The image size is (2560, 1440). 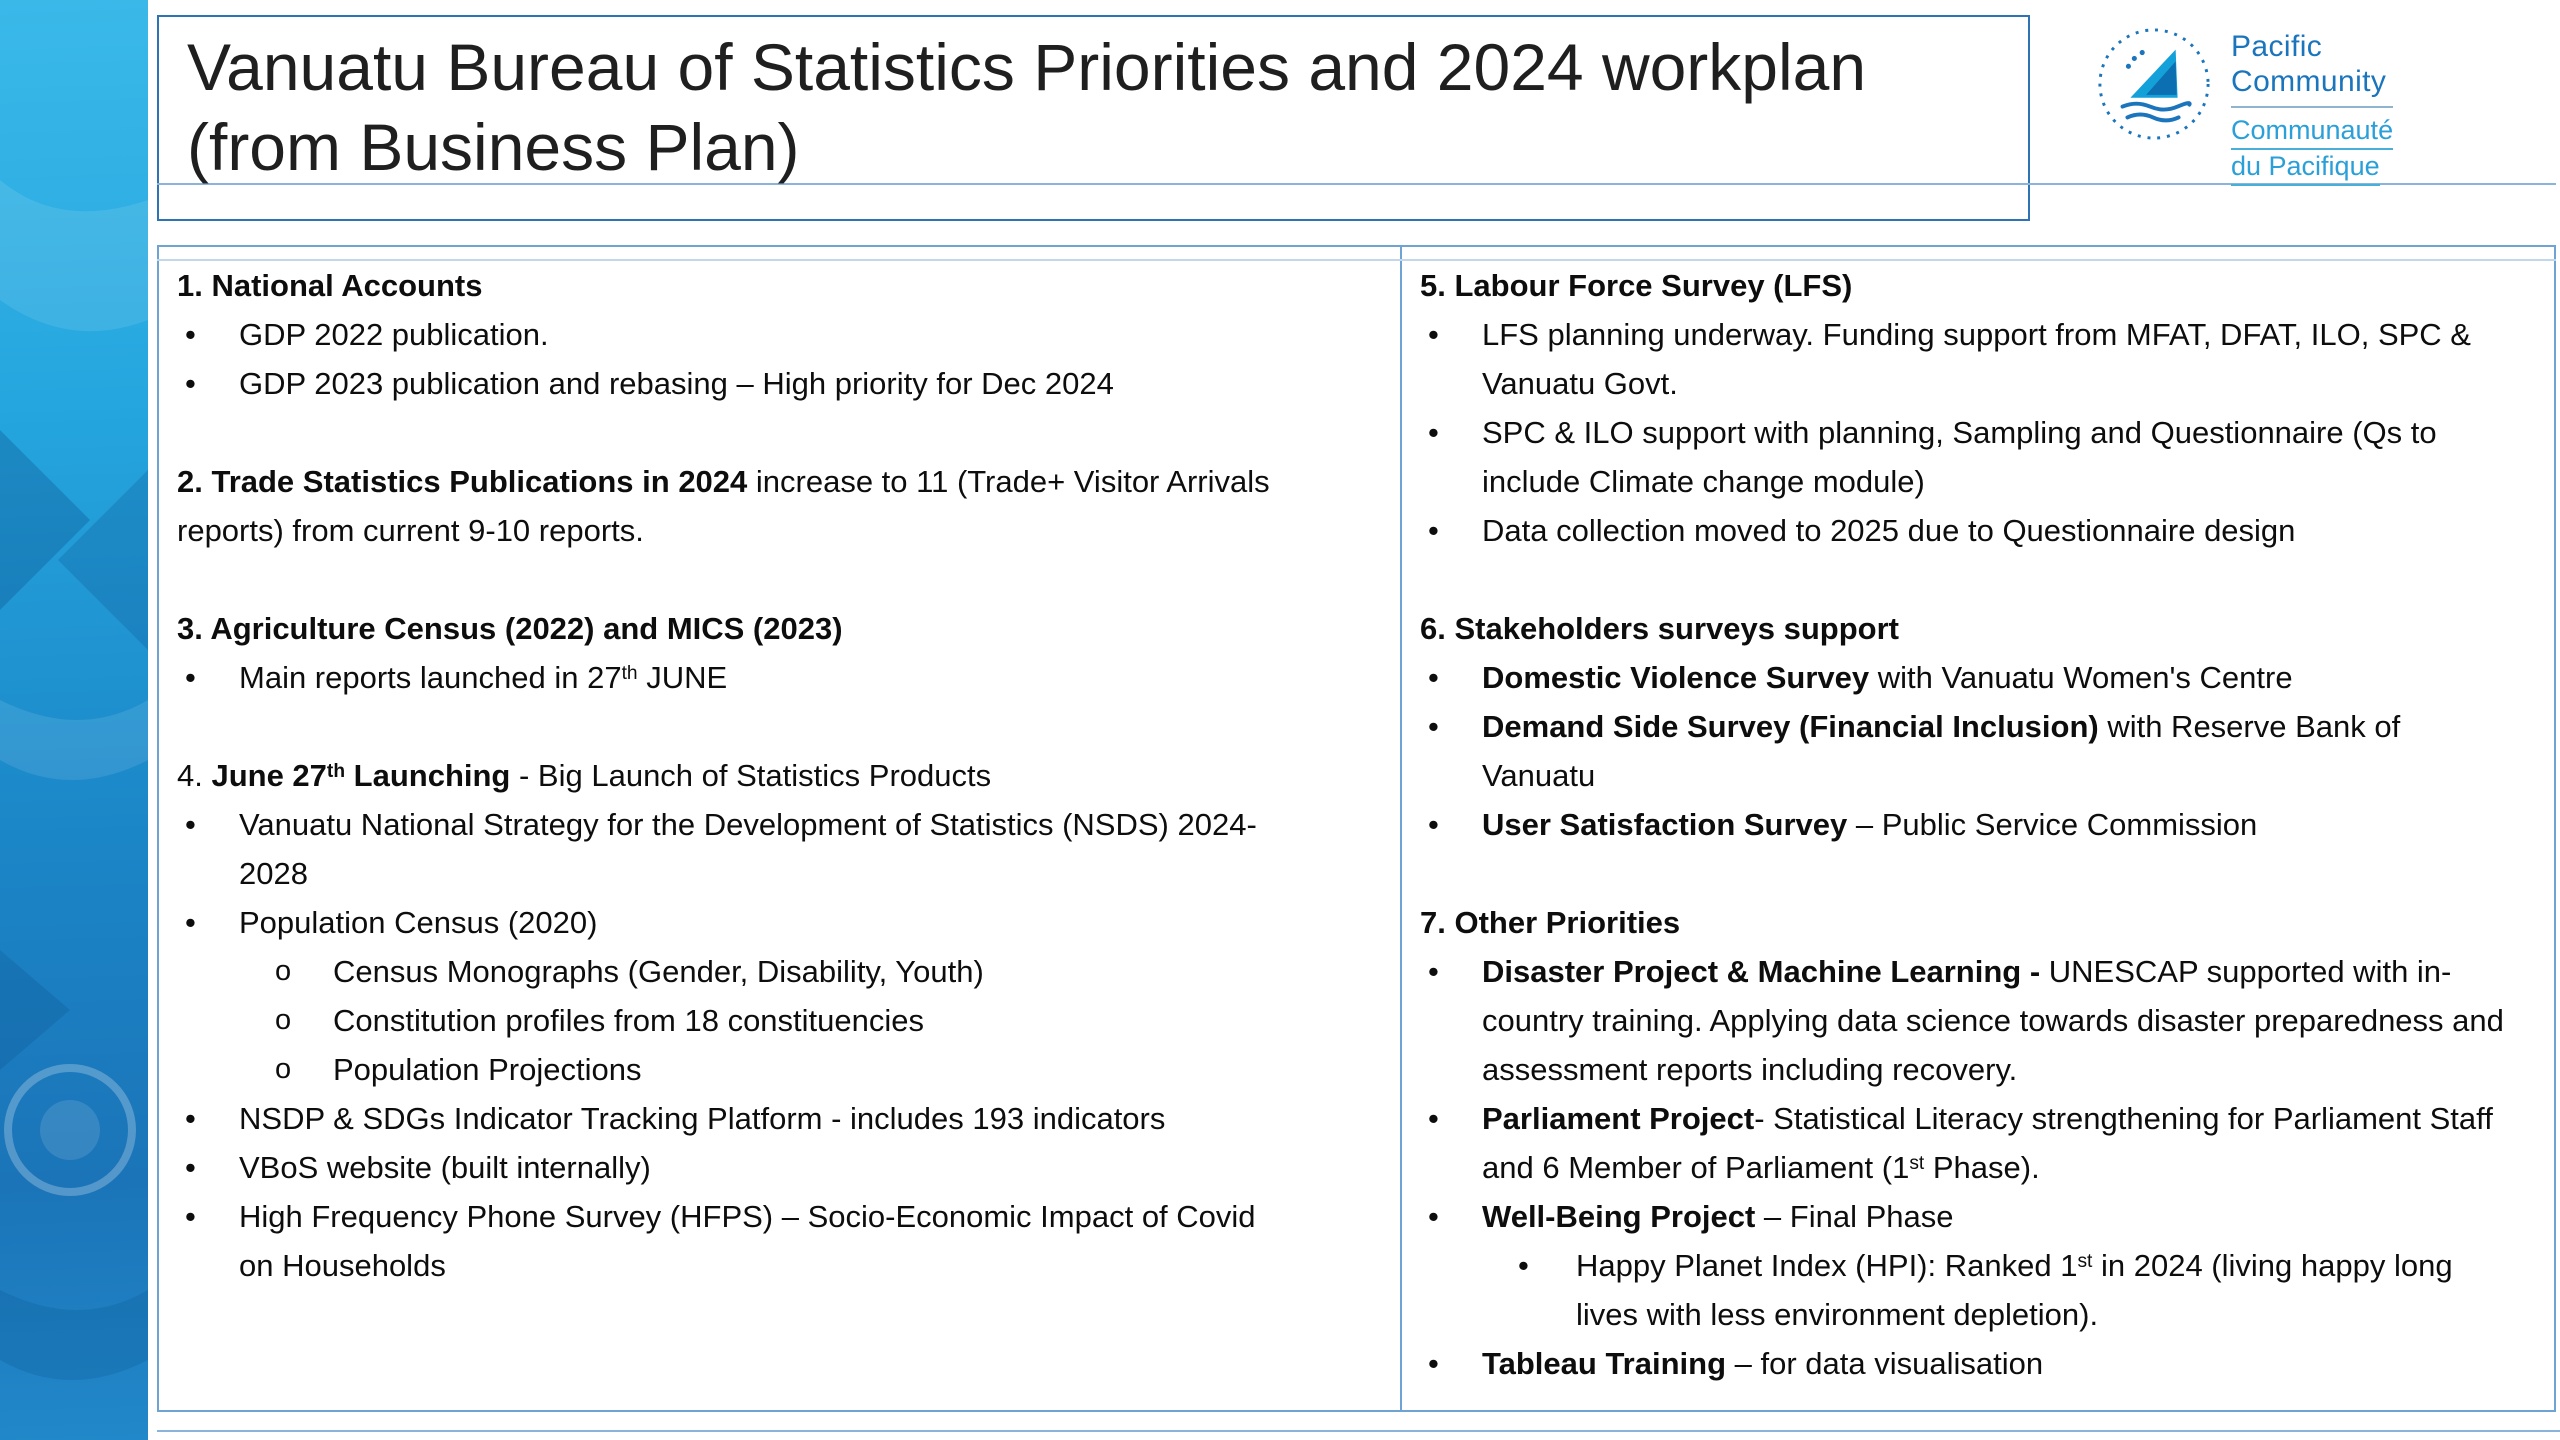 I want to click on content-top-inner-rule, so click(x=1356, y=260).